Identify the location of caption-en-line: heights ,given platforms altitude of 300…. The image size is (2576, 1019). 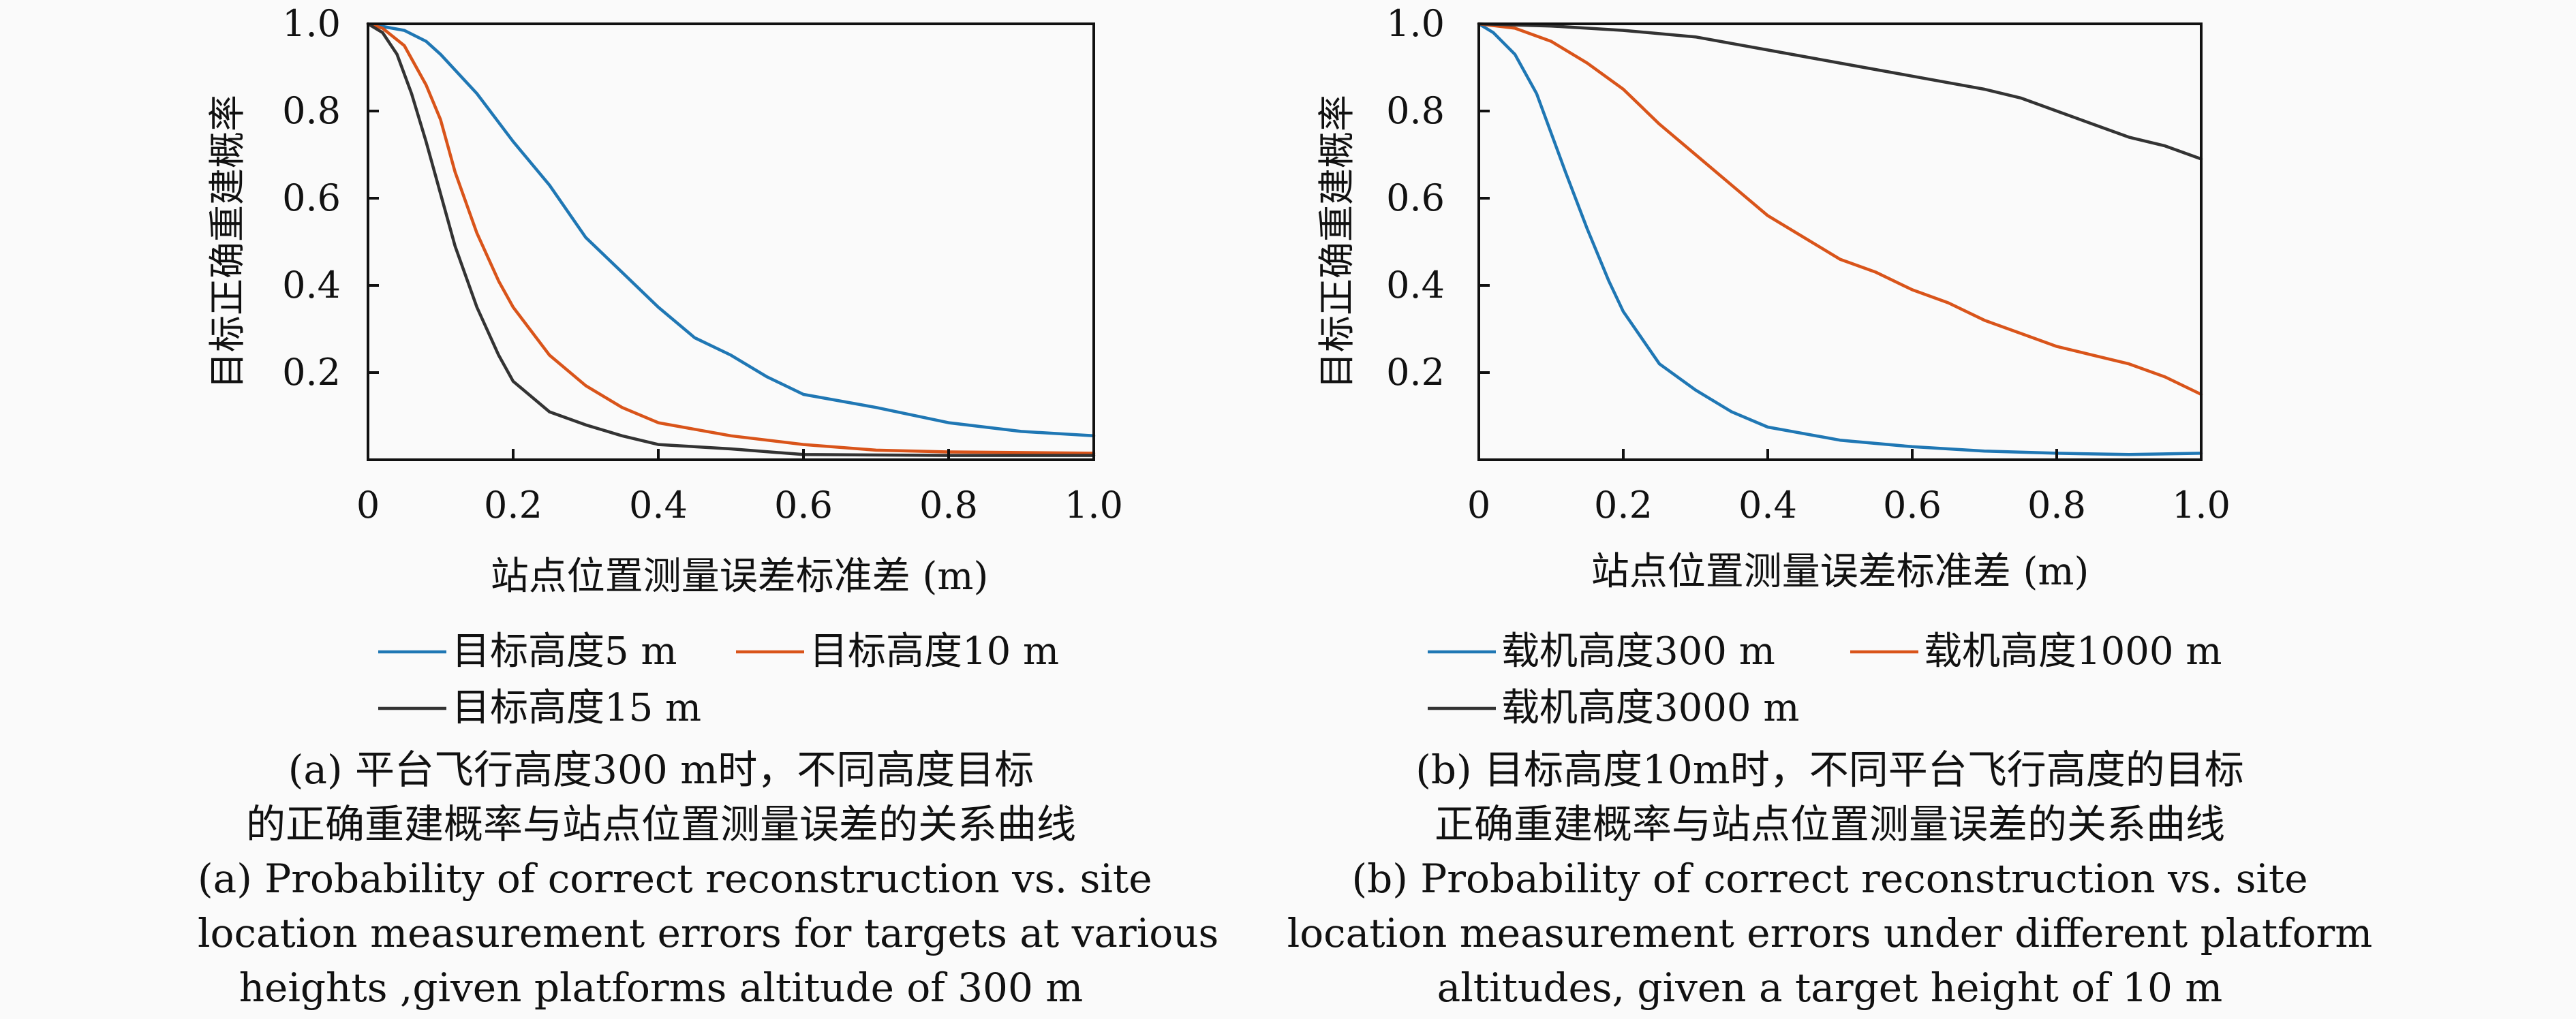
(661, 988).